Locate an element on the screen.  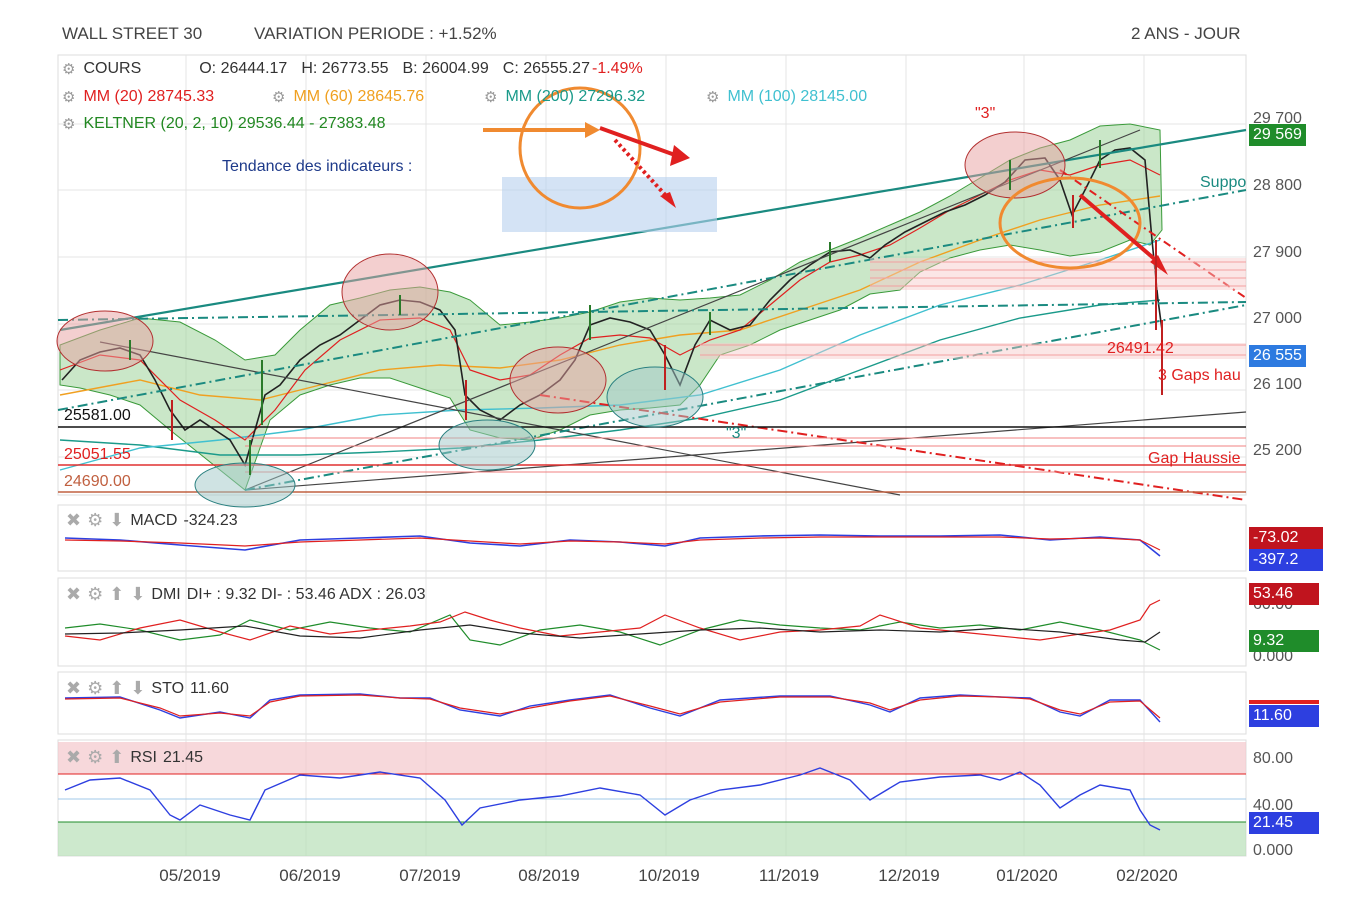
red-arrow-shaft is located at coordinates (637, 141).